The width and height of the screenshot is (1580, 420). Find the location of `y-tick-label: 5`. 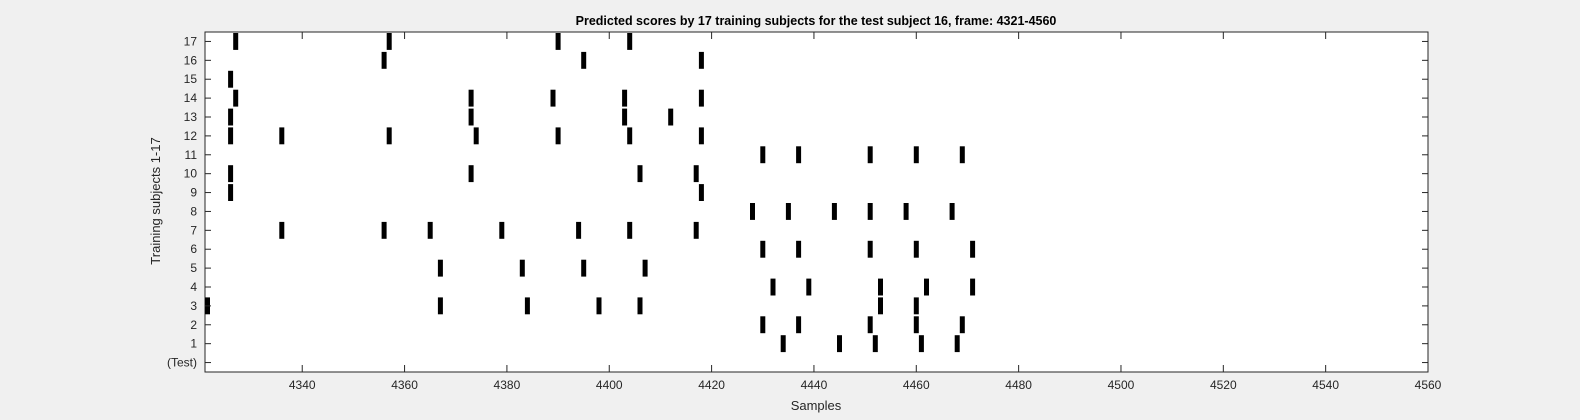

y-tick-label: 5 is located at coordinates (193, 268).